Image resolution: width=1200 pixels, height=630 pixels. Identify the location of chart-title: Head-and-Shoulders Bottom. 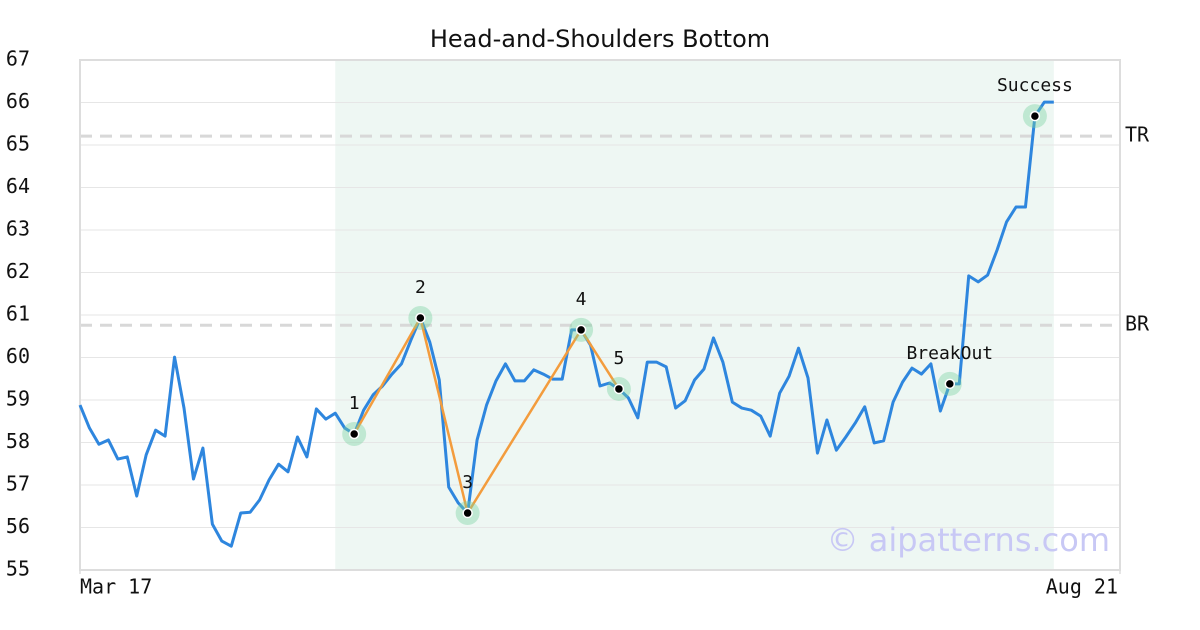
(600, 39).